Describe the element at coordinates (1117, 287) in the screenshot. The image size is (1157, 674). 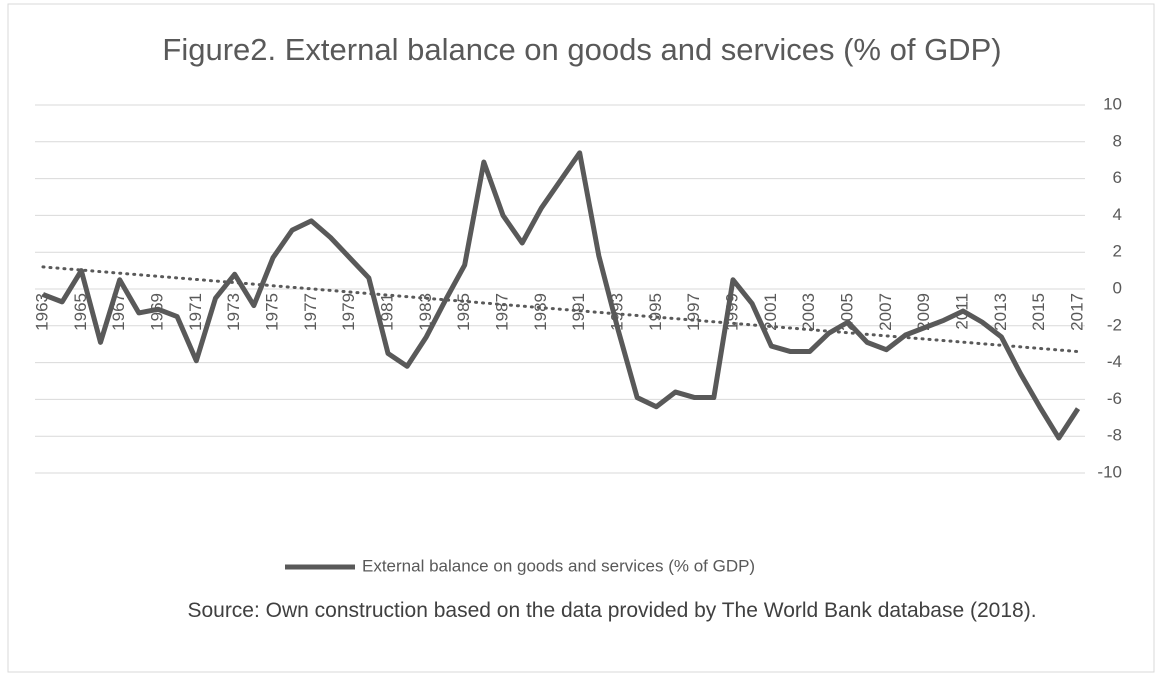
I see `y-tick-label: 0` at that location.